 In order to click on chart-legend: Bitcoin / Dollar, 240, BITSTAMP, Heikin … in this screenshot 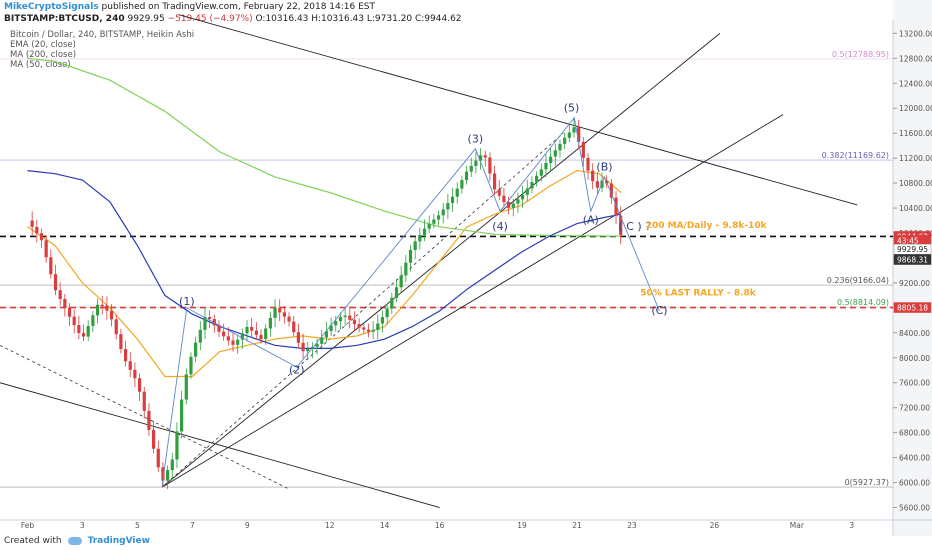, I will do `click(102, 50)`.